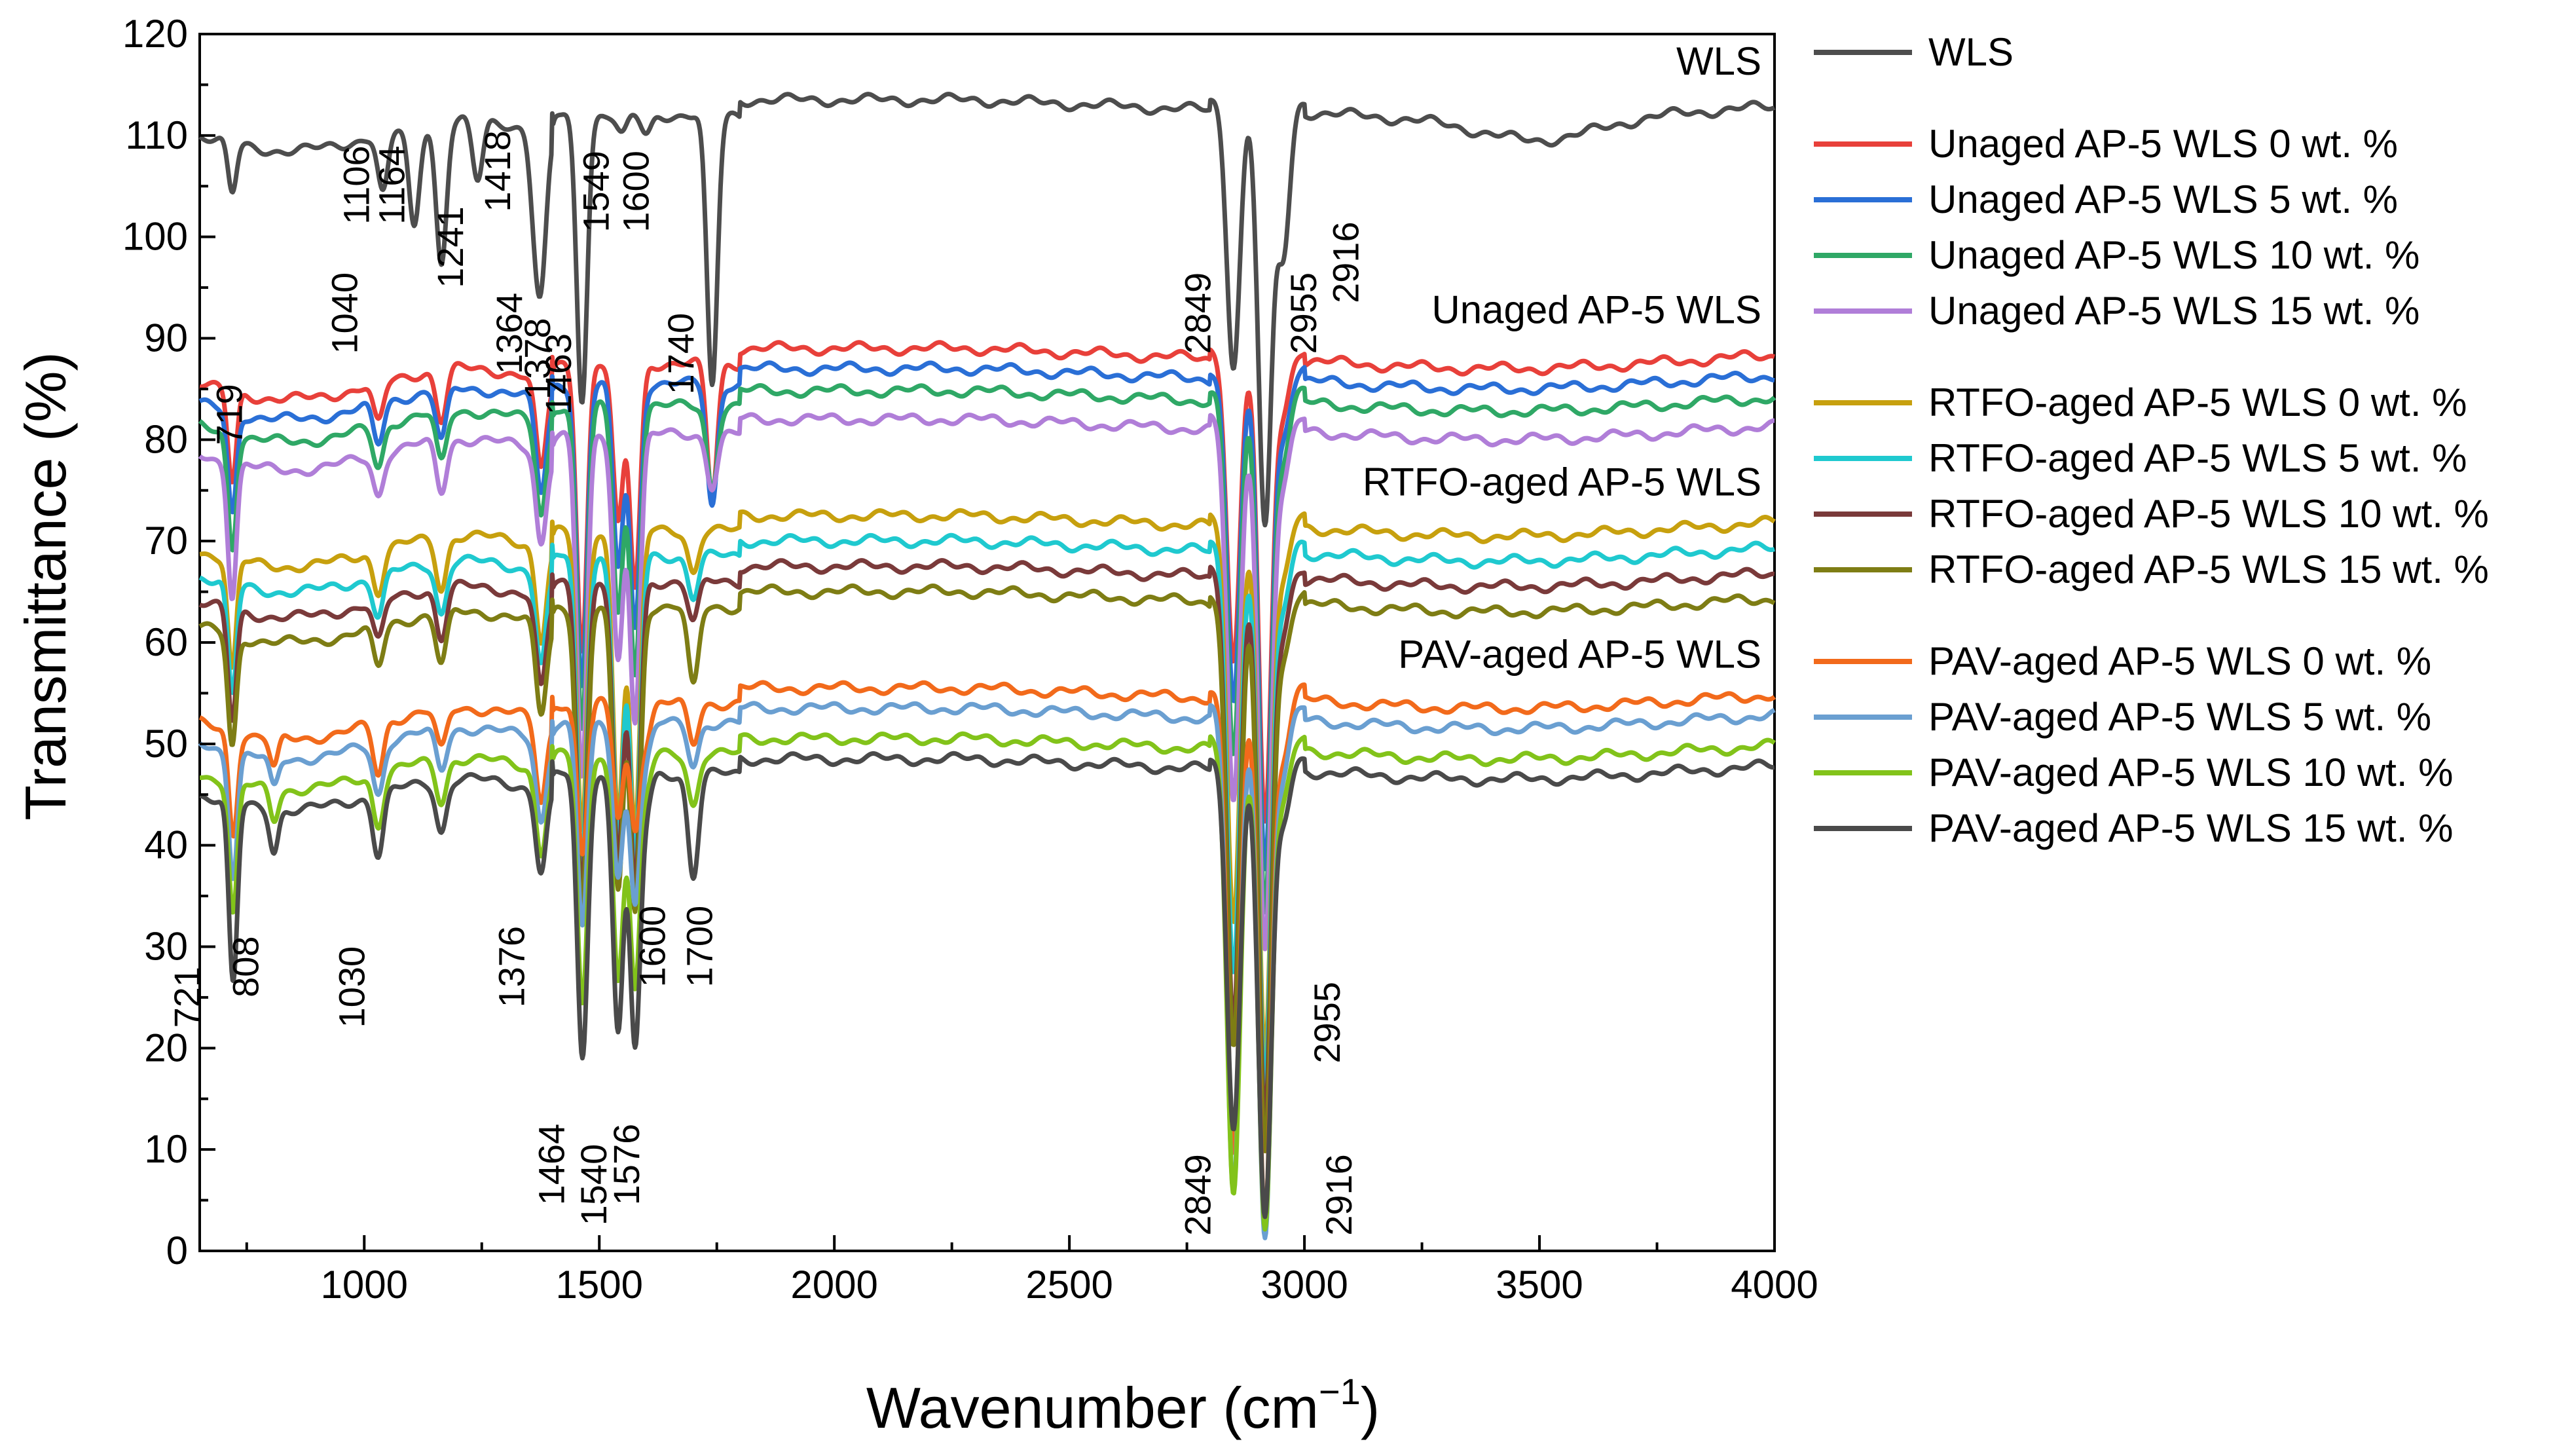 The height and width of the screenshot is (1450, 2576). Describe the element at coordinates (626, 1165) in the screenshot. I see `peak-label: 1576` at that location.